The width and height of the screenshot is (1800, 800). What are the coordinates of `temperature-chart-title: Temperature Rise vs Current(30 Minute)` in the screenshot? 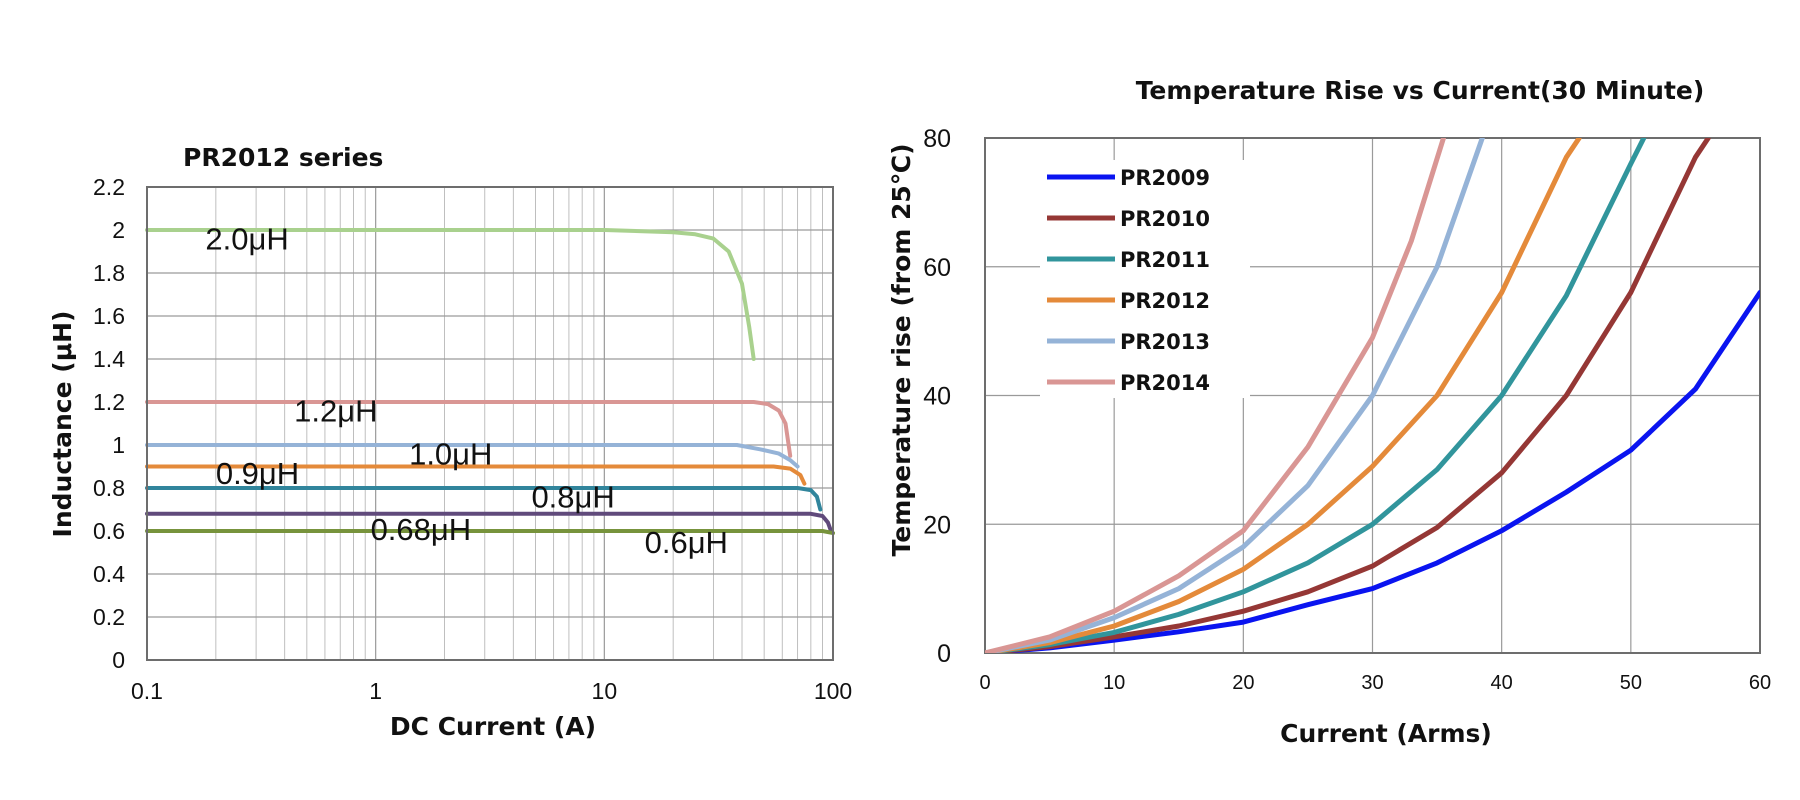 It's located at (1420, 90).